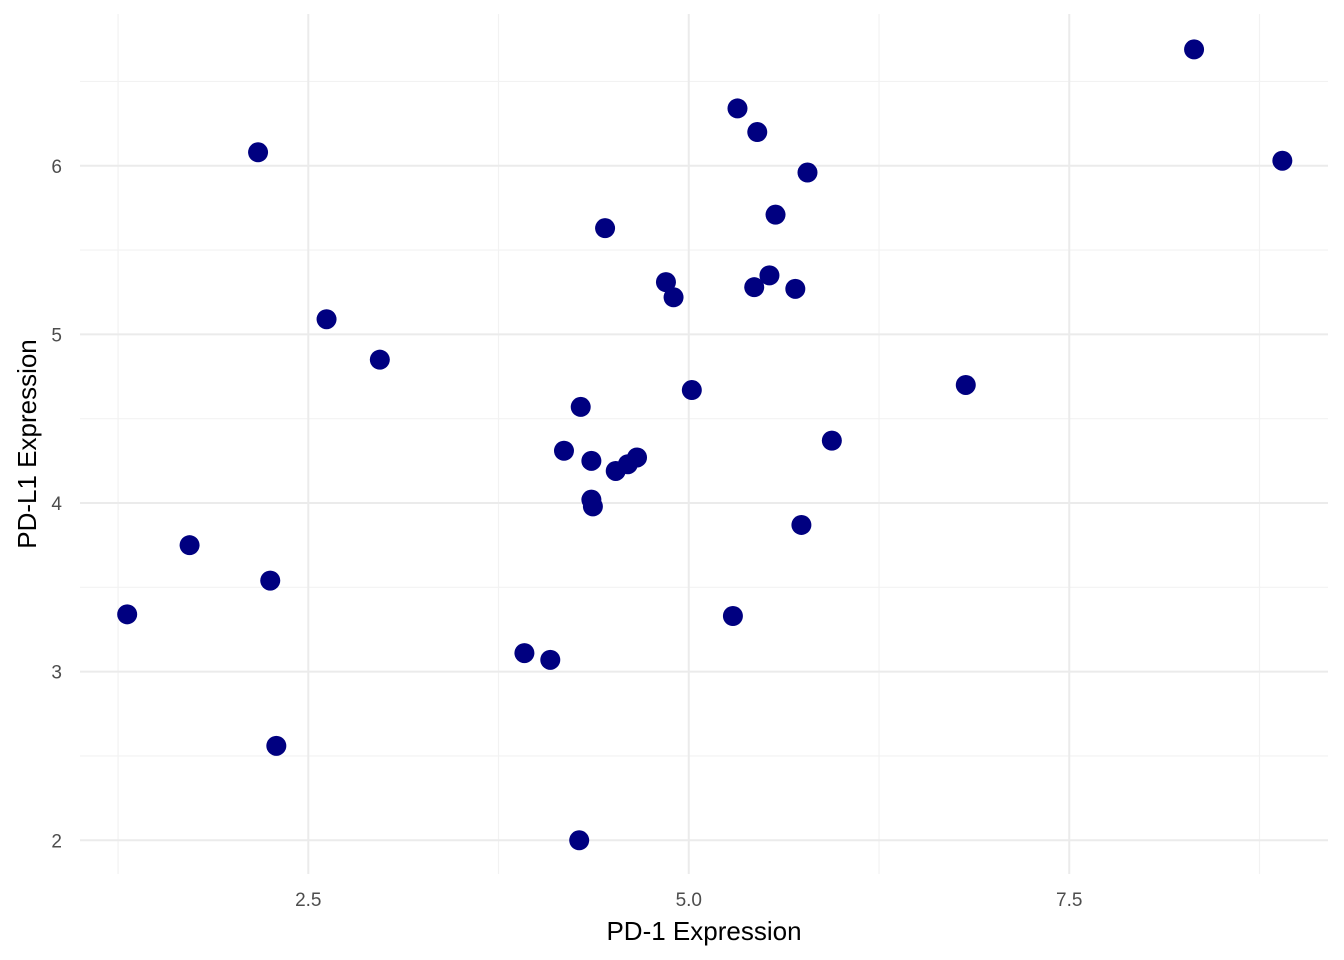  I want to click on y-tick-label: 6, so click(56, 167).